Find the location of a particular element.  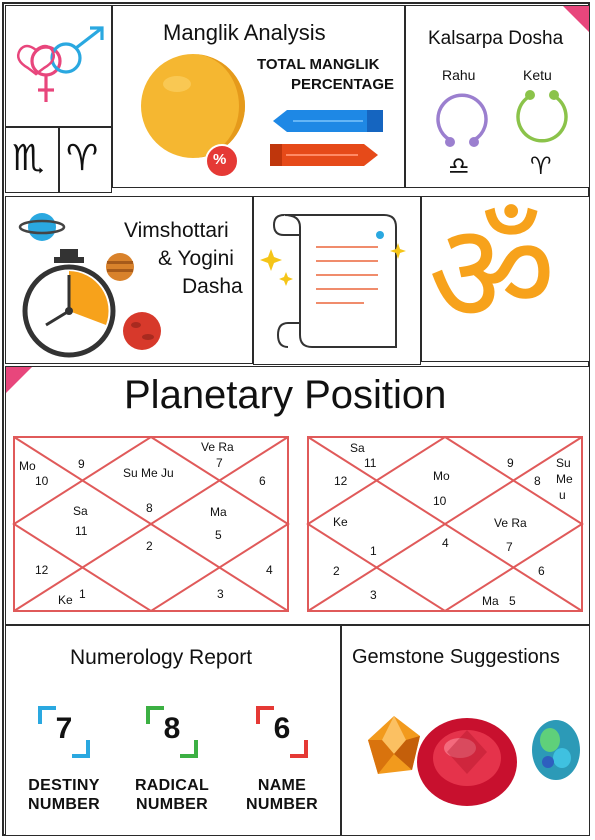

dasha-panel: Vimshottari & Yogini Dasha is located at coordinates (129, 280).